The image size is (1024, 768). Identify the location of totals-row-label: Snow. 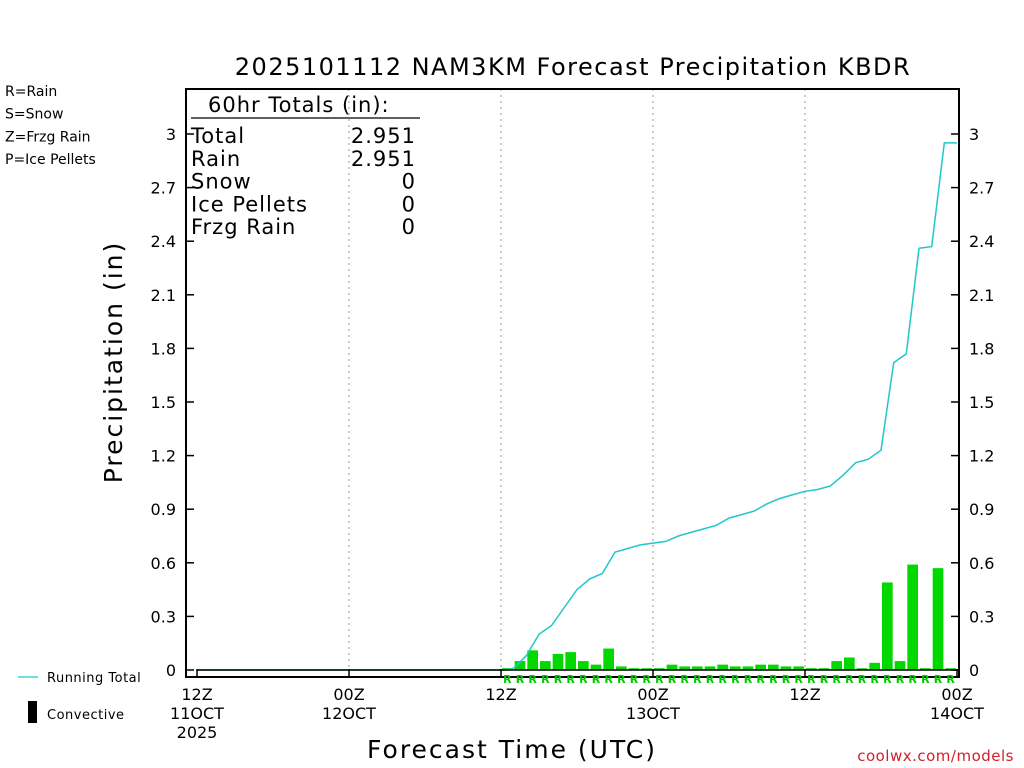
(221, 182).